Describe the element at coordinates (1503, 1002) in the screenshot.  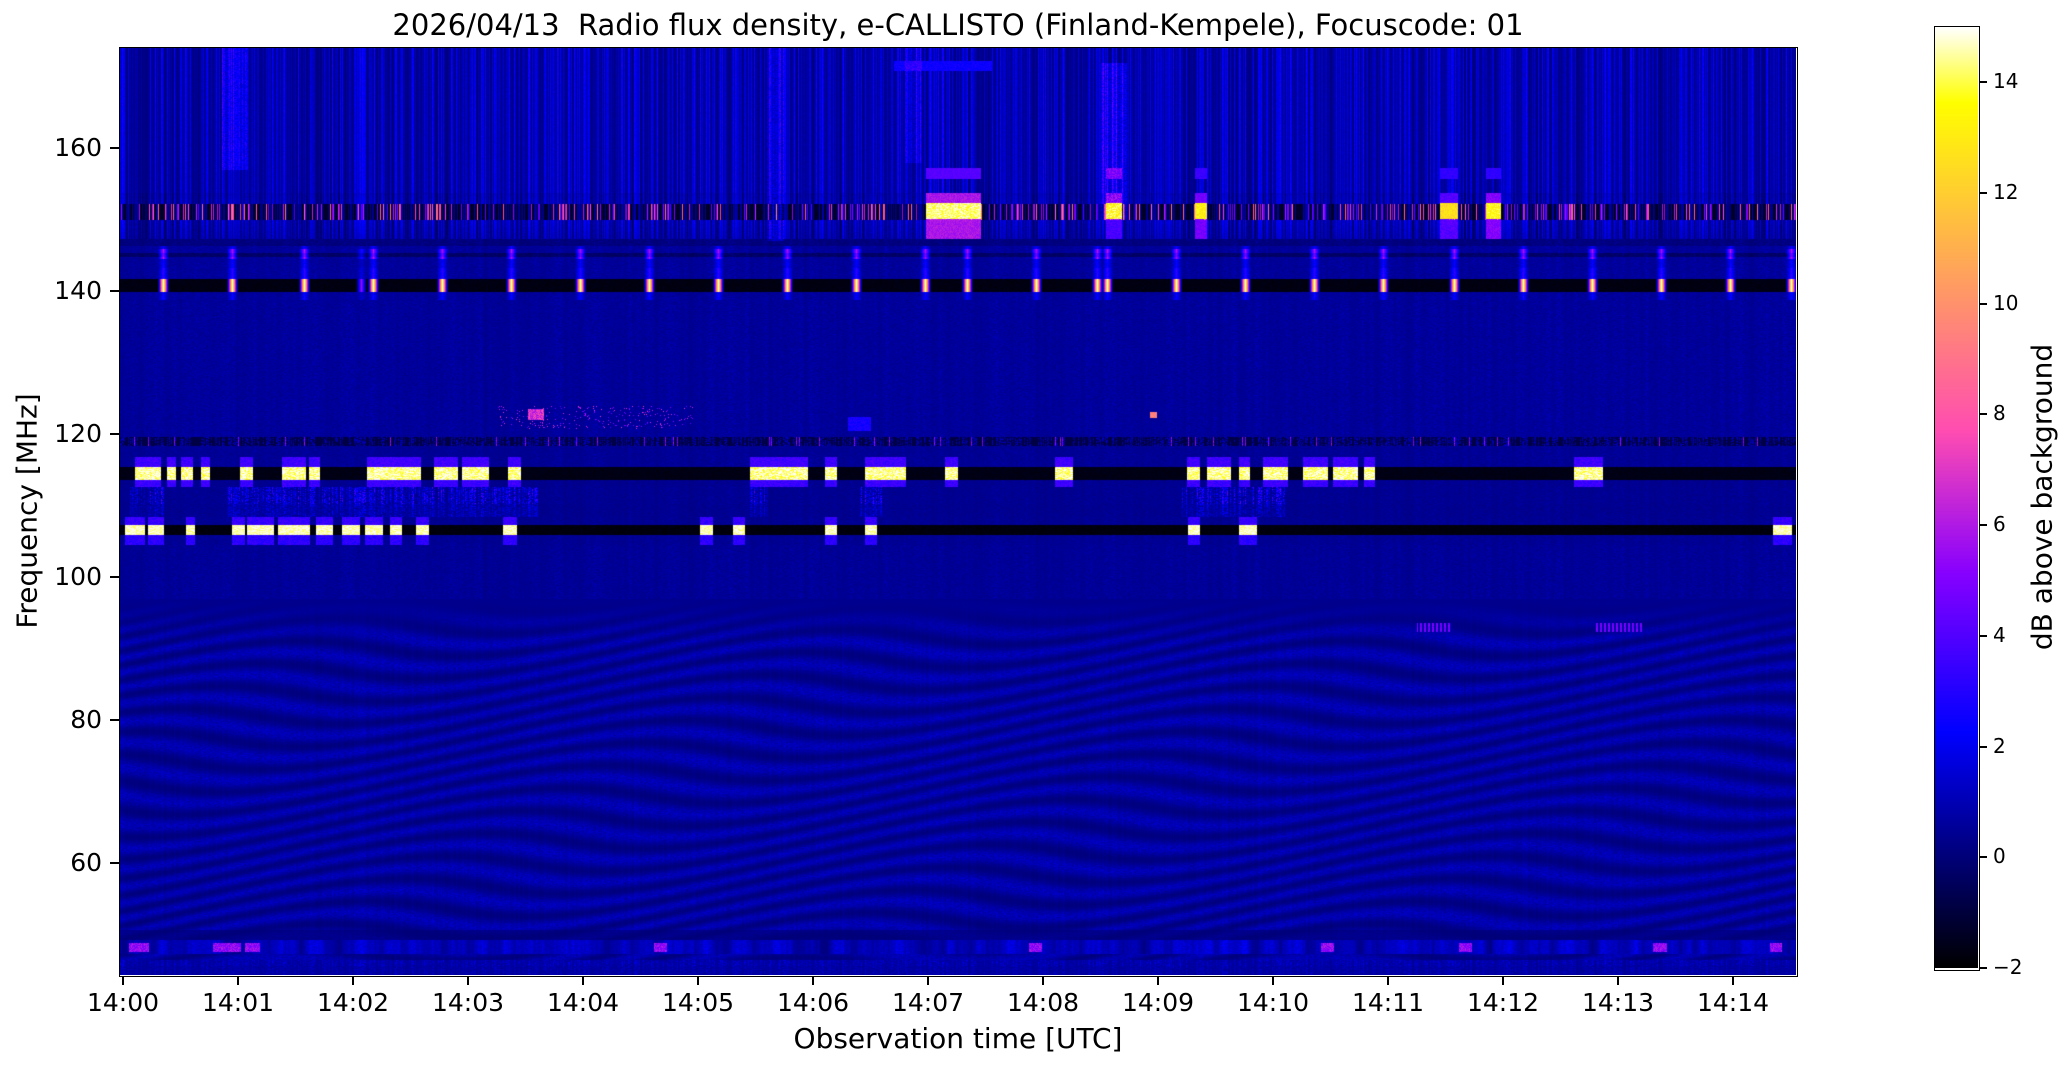
I see `x-tick-label: 14:12` at that location.